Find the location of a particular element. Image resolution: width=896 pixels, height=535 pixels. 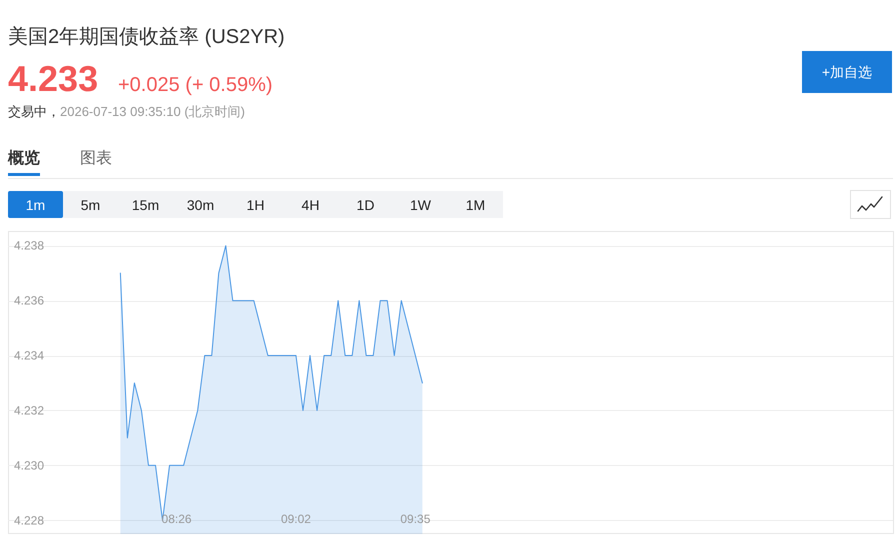

x-tick-label: 09:35 is located at coordinates (415, 519).